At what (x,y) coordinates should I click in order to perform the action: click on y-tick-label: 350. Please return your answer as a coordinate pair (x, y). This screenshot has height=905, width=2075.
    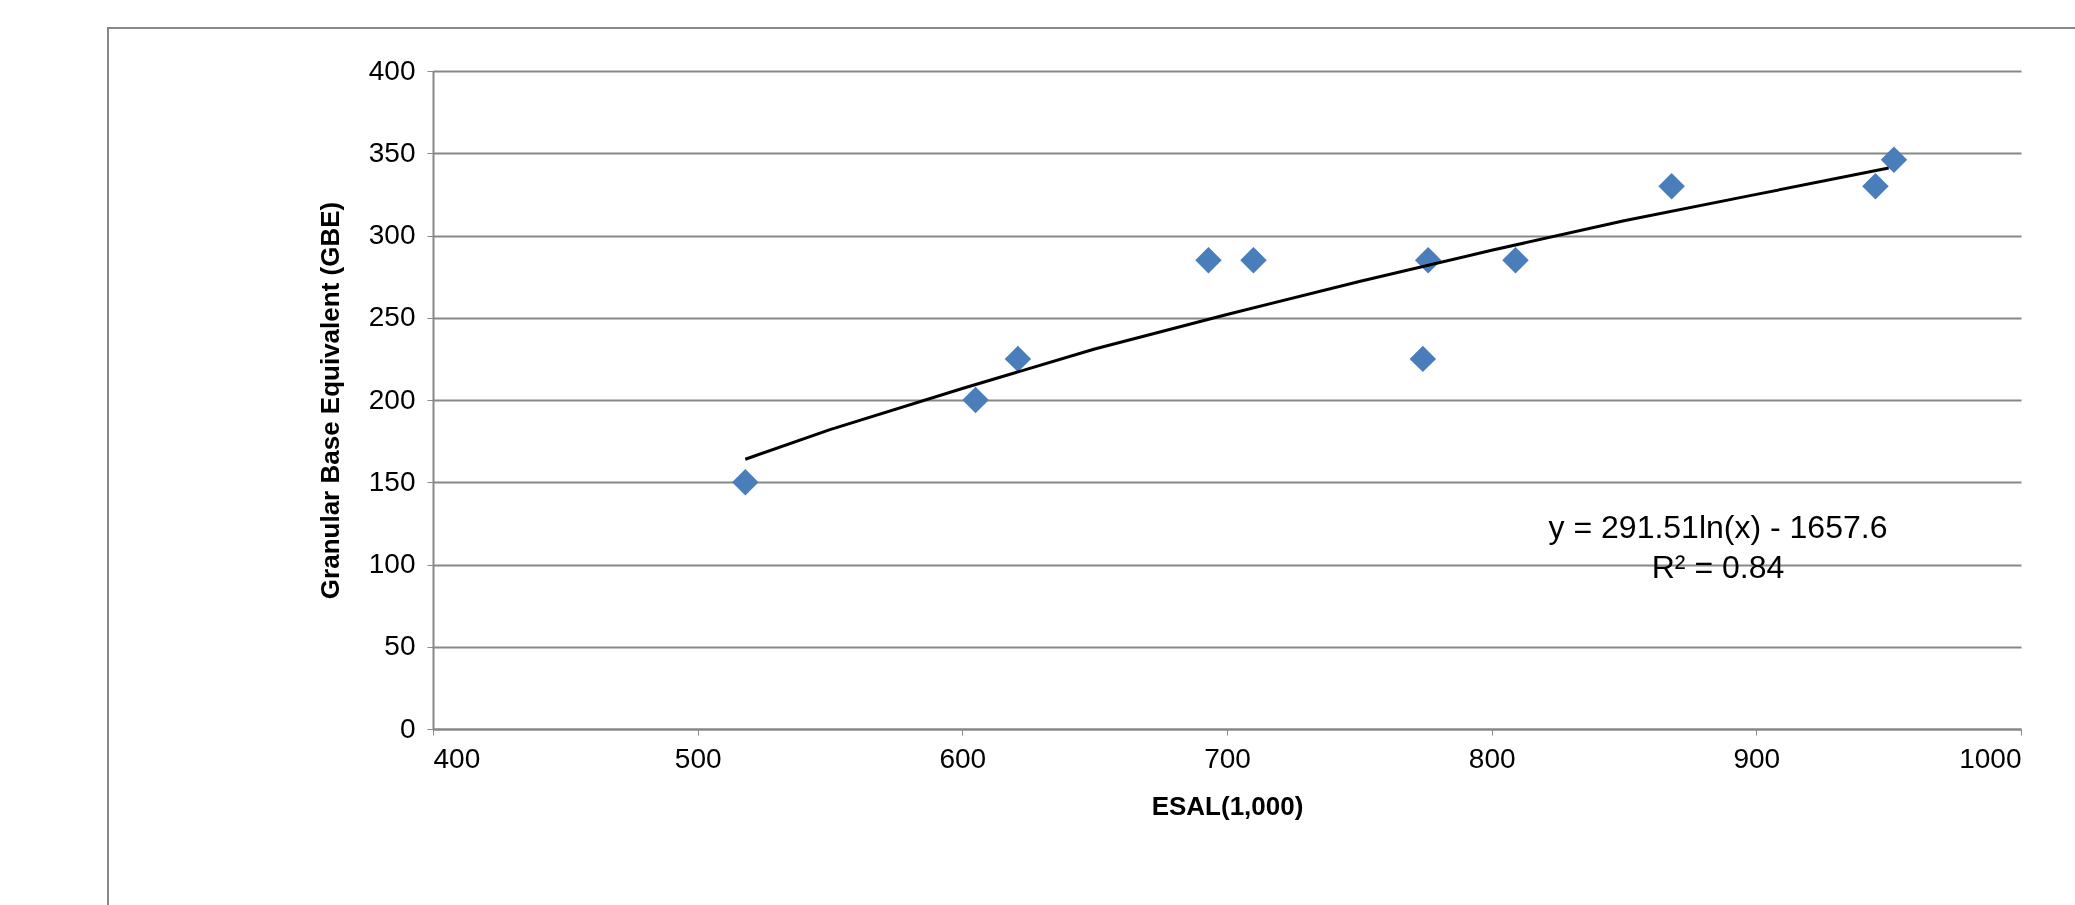
    Looking at the image, I should click on (392, 152).